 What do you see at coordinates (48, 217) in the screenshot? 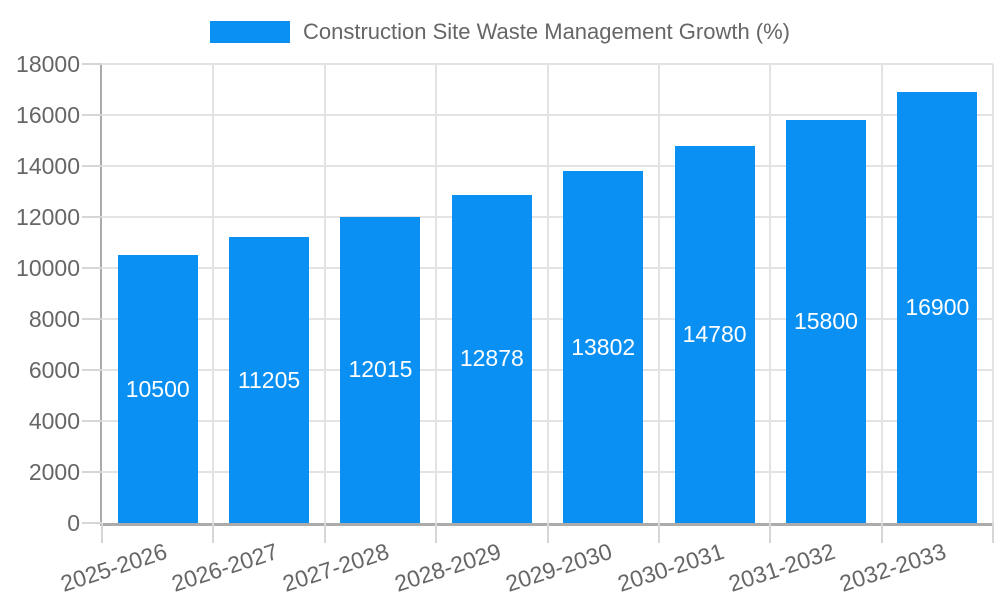
I see `y-tick-label: 12000` at bounding box center [48, 217].